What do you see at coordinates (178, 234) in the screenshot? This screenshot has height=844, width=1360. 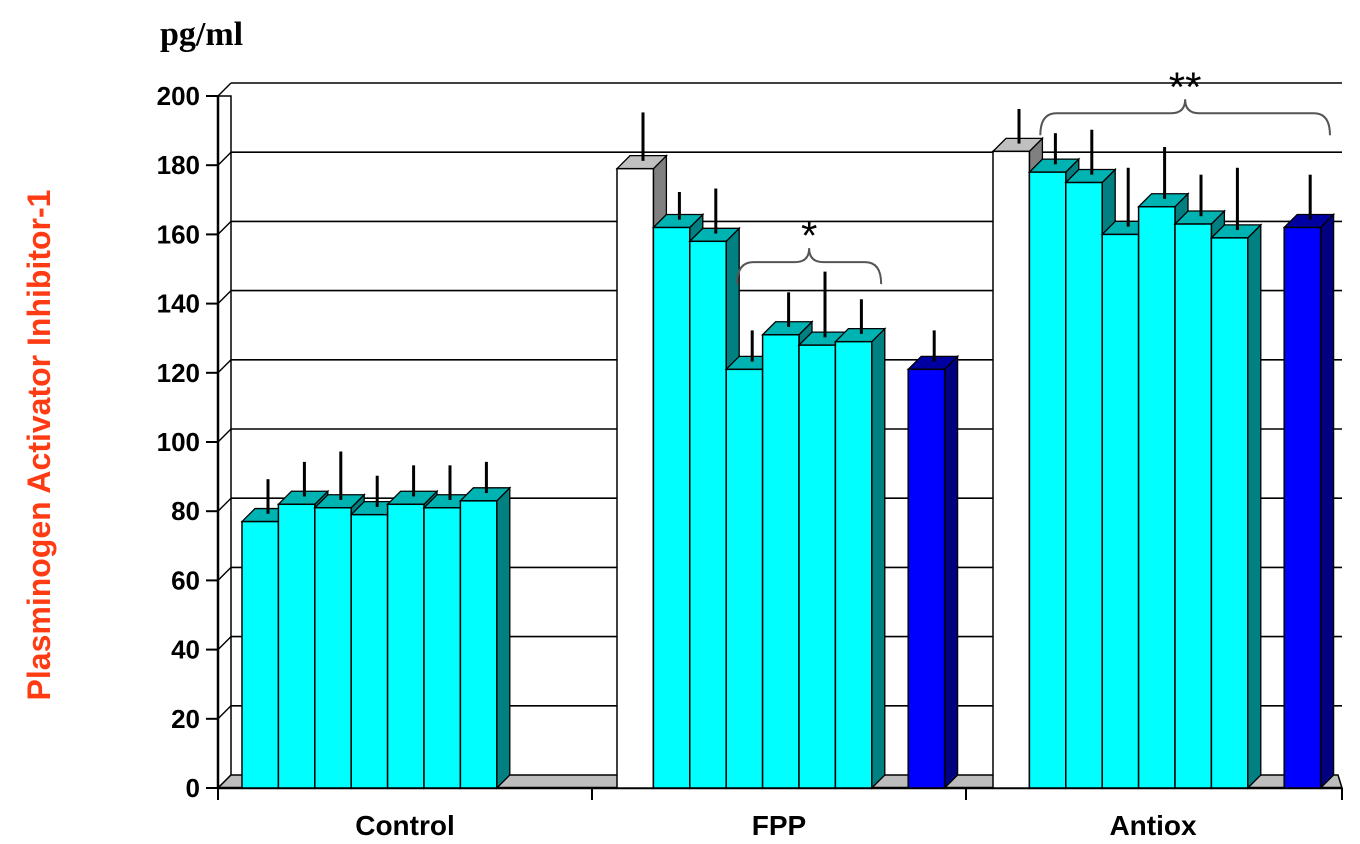 I see `y-tick-label: 160` at bounding box center [178, 234].